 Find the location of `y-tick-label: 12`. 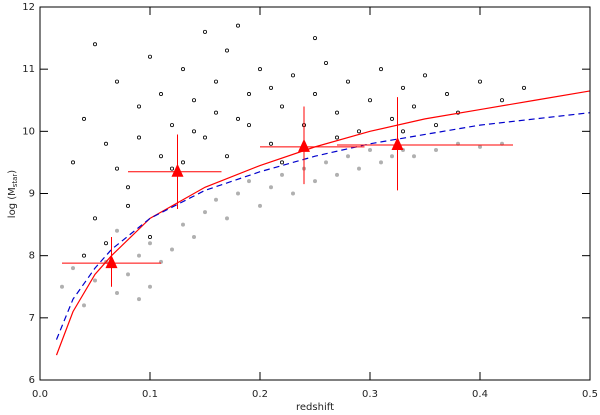

y-tick-label: 12 is located at coordinates (28, 7).